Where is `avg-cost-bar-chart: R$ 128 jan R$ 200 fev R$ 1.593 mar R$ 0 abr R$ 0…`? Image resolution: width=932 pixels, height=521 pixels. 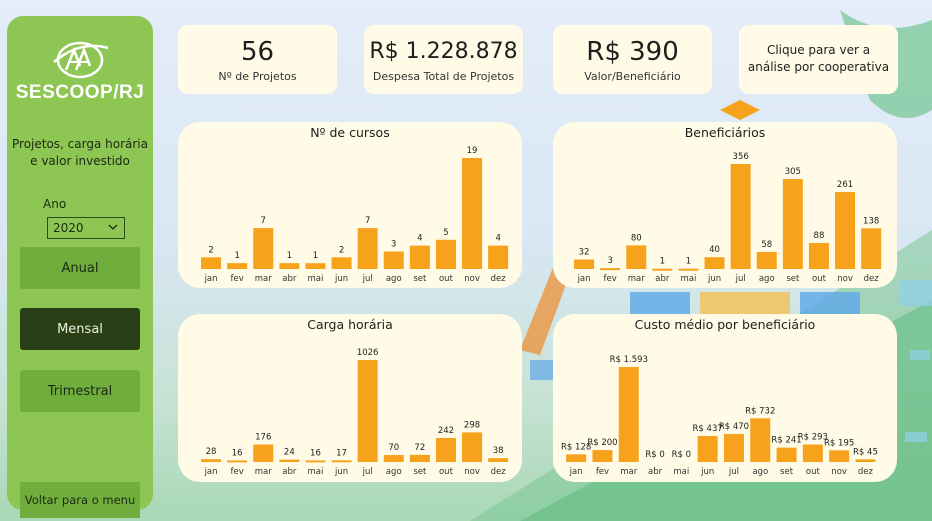
avg-cost-bar-chart: R$ 128 jan R$ 200 fev R$ 1.593 mar R$ 0 abr R$ 0… is located at coordinates (719, 416).